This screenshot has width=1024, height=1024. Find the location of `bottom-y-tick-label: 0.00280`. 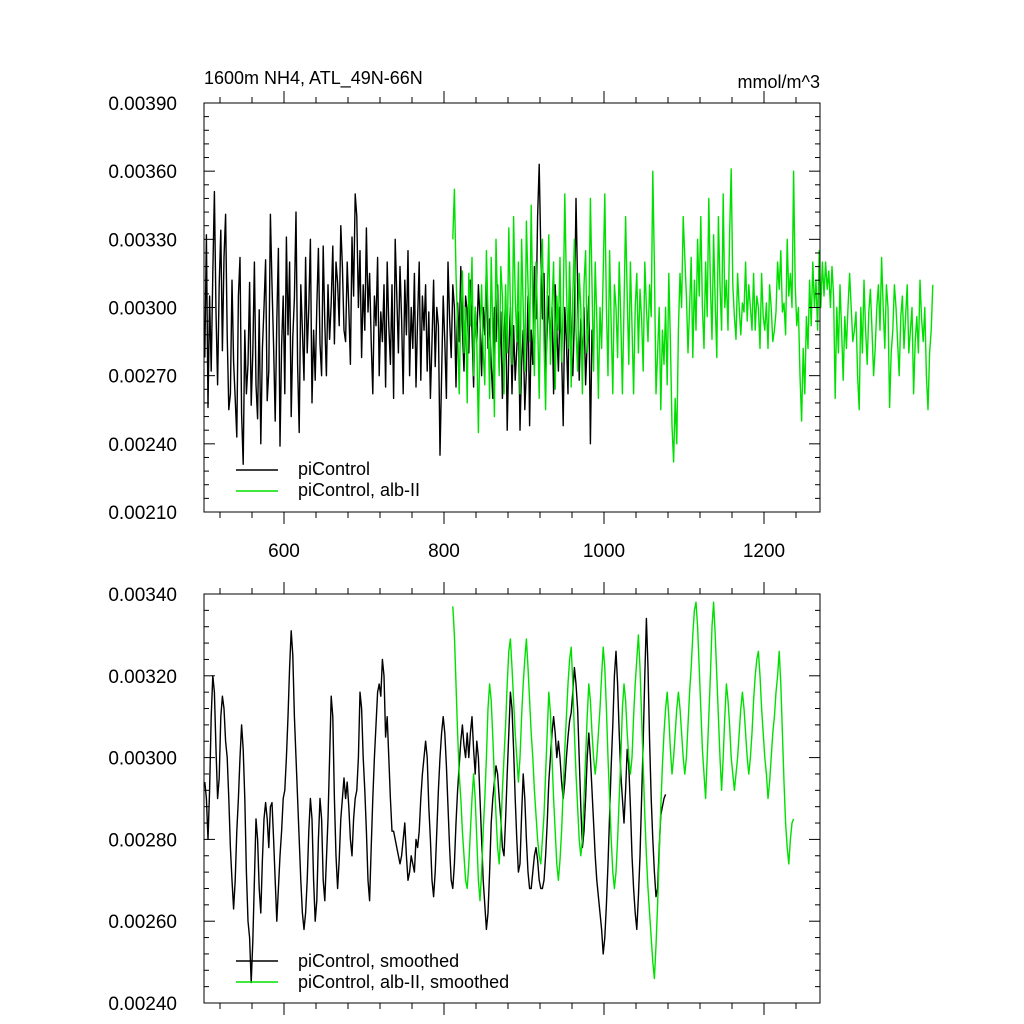

bottom-y-tick-label: 0.00280 is located at coordinates (142, 840).